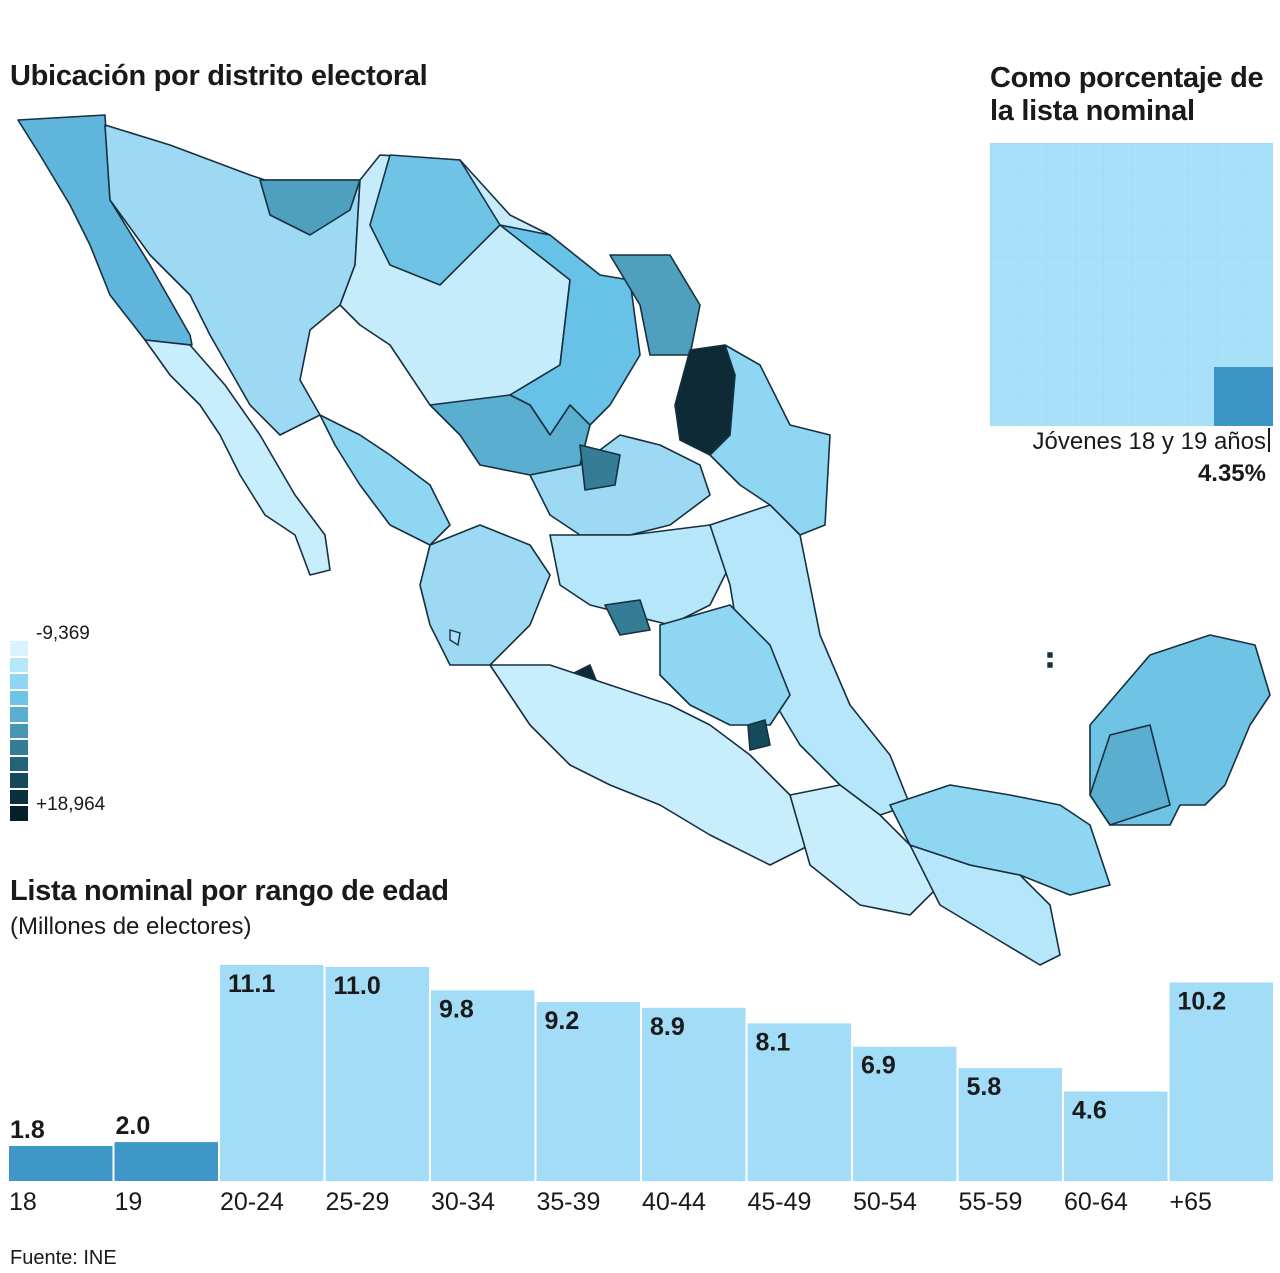  Describe the element at coordinates (385, 480) in the screenshot. I see `sinaloa` at that location.